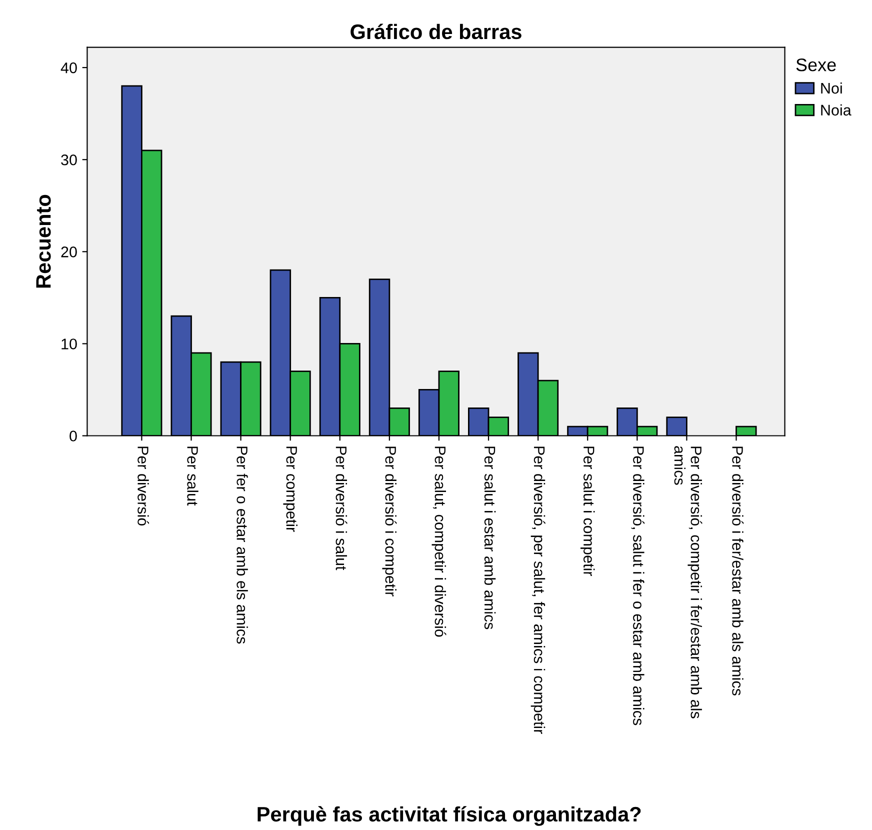  Describe the element at coordinates (436, 32) in the screenshot. I see `chart-title: Gráfico de barras` at that location.